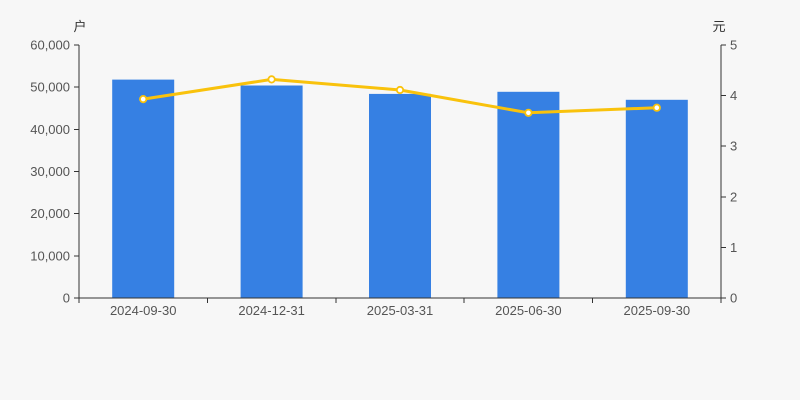 The image size is (800, 400). What do you see at coordinates (50, 87) in the screenshot?
I see `left-axis-tick-label: 50,000` at bounding box center [50, 87].